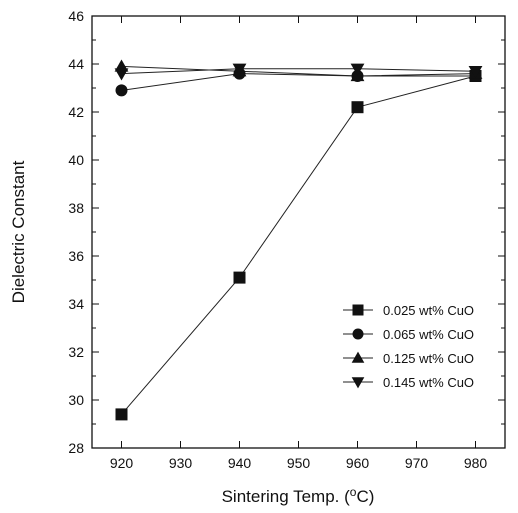  I want to click on x-tick-label: 970, so click(417, 463).